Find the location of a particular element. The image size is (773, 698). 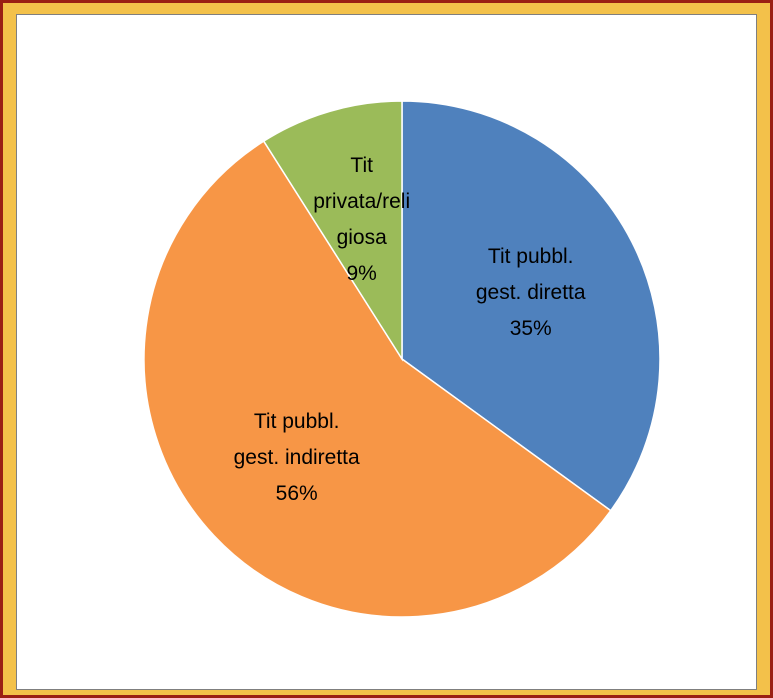

pie-slice is located at coordinates (332, 231).